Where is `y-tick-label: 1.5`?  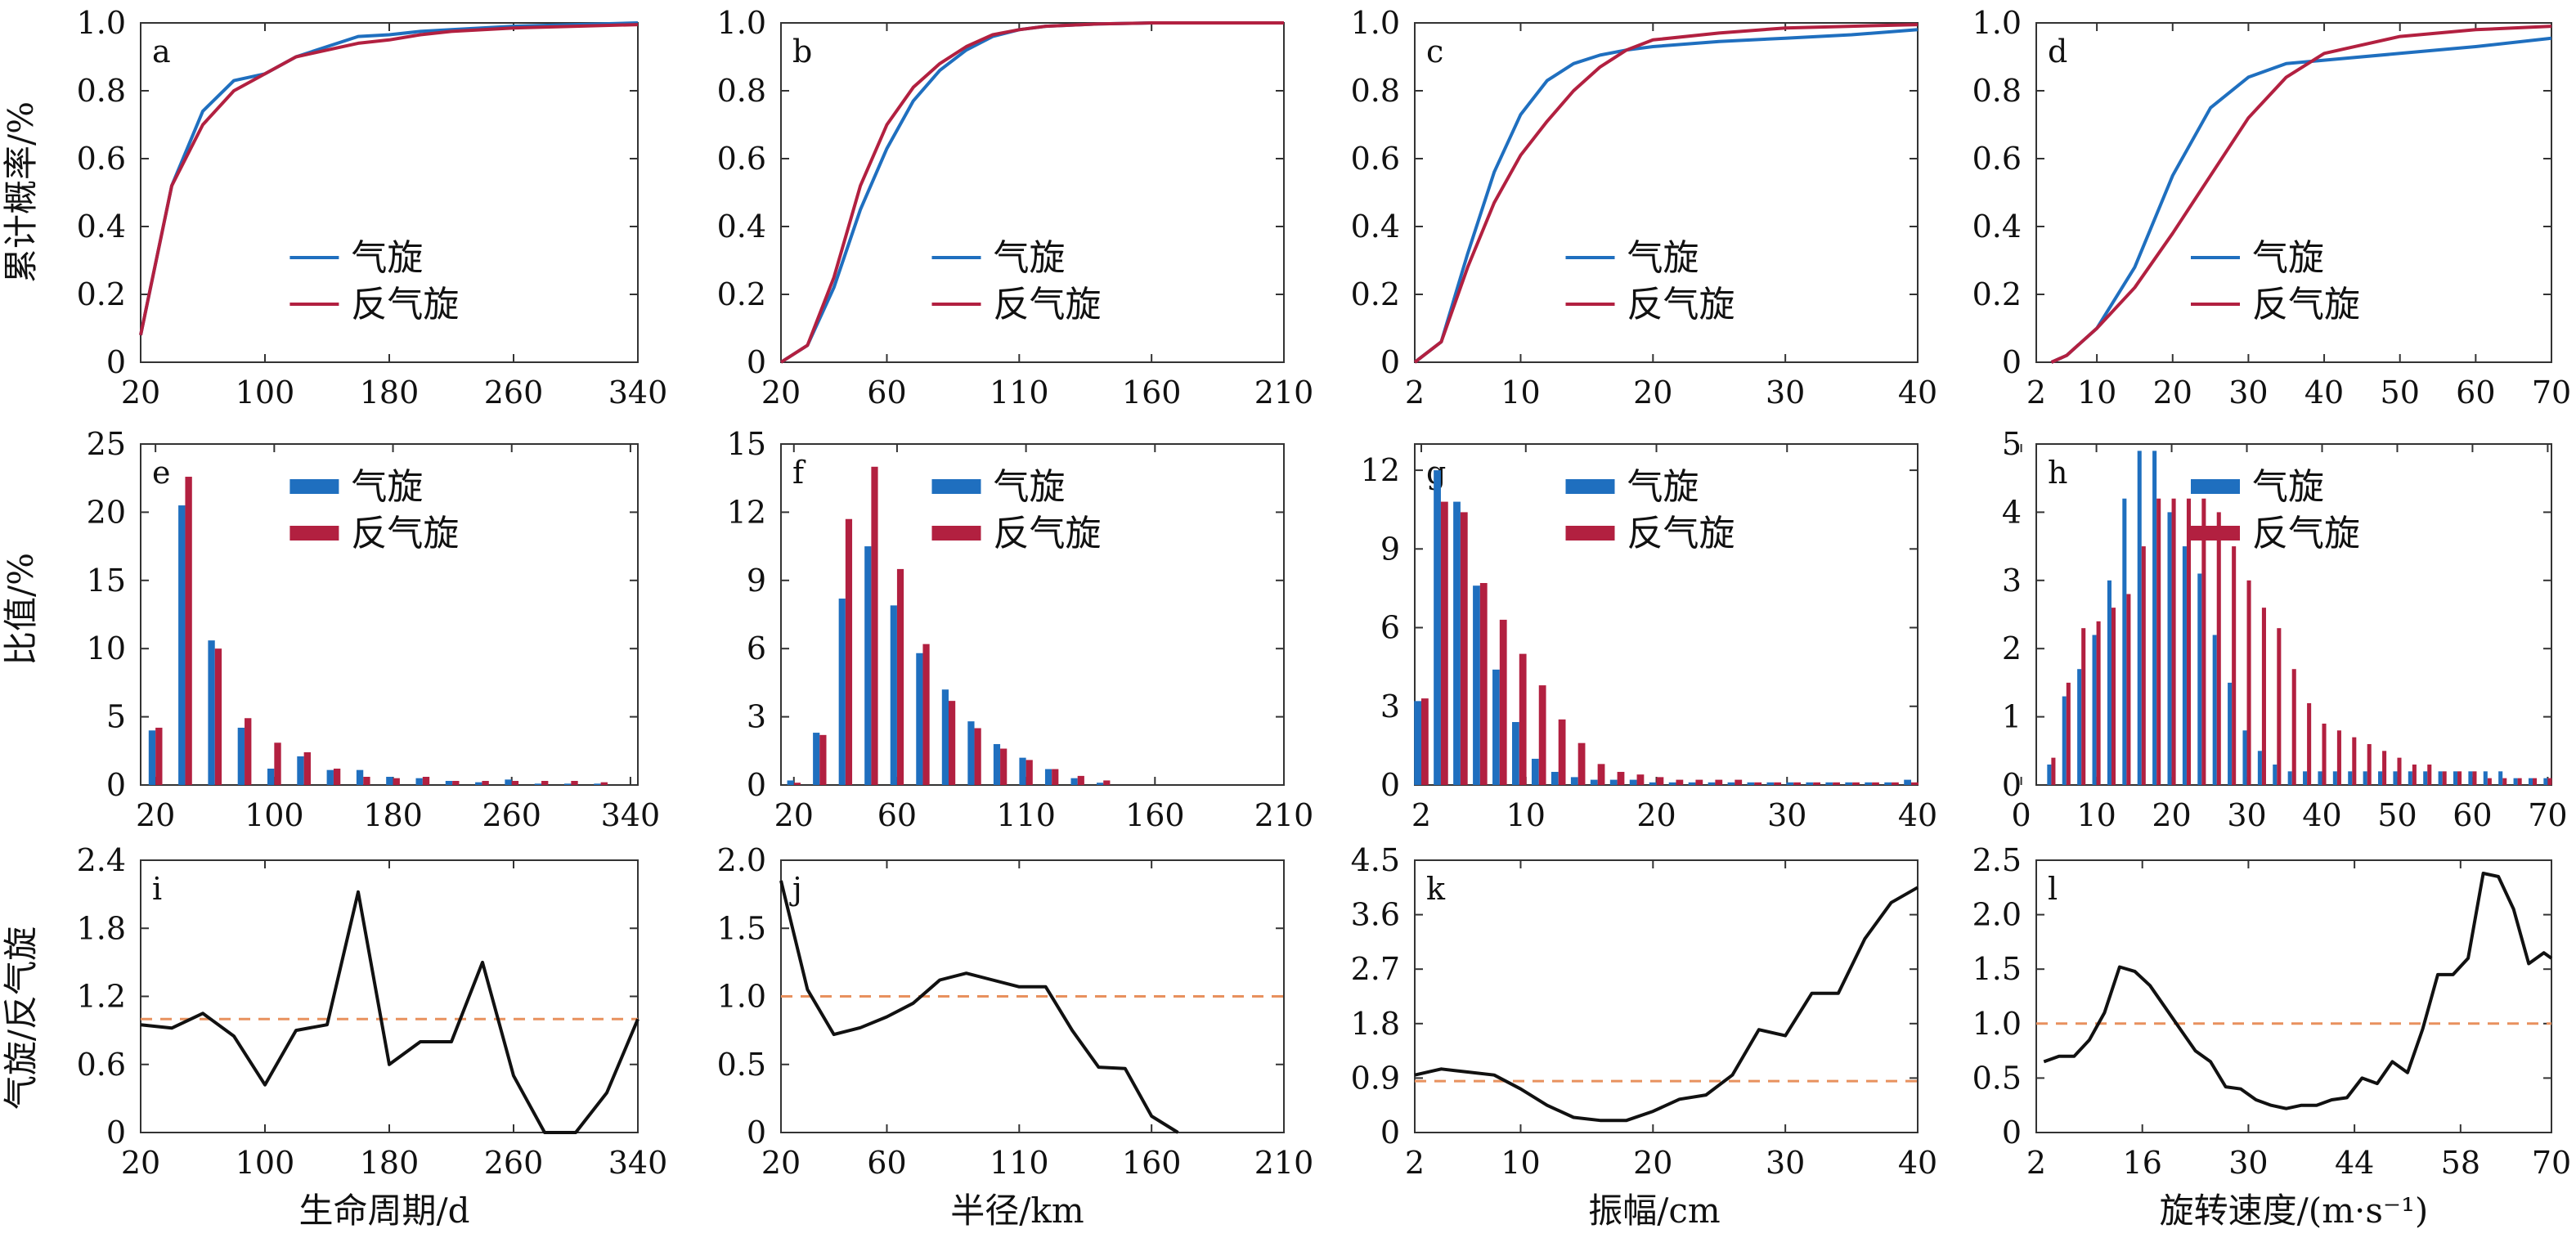
y-tick-label: 1.5 is located at coordinates (741, 928).